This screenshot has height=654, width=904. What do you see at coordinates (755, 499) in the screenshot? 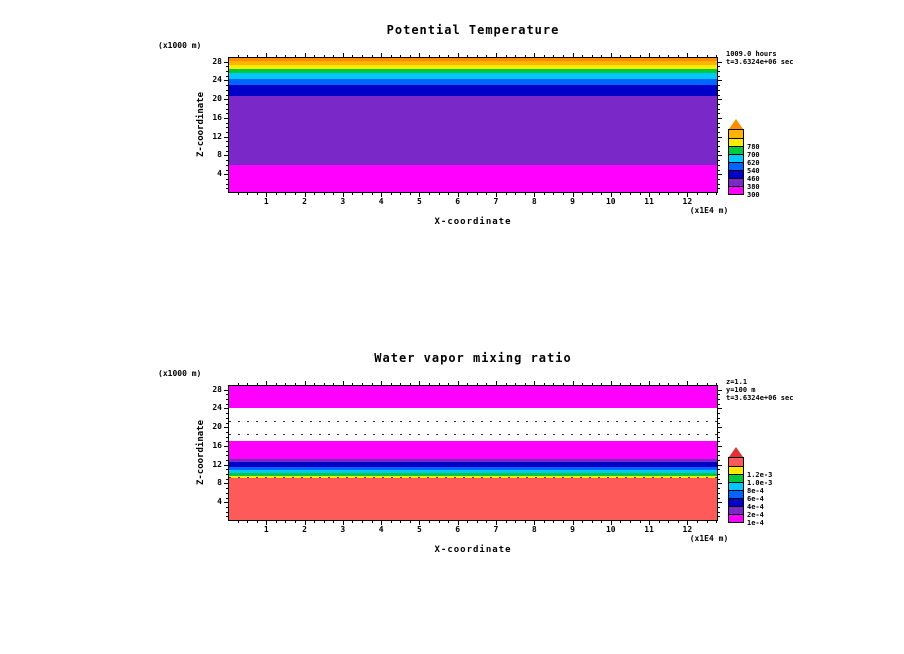
I see `colorbar-tick-label: 6e-4` at bounding box center [755, 499].